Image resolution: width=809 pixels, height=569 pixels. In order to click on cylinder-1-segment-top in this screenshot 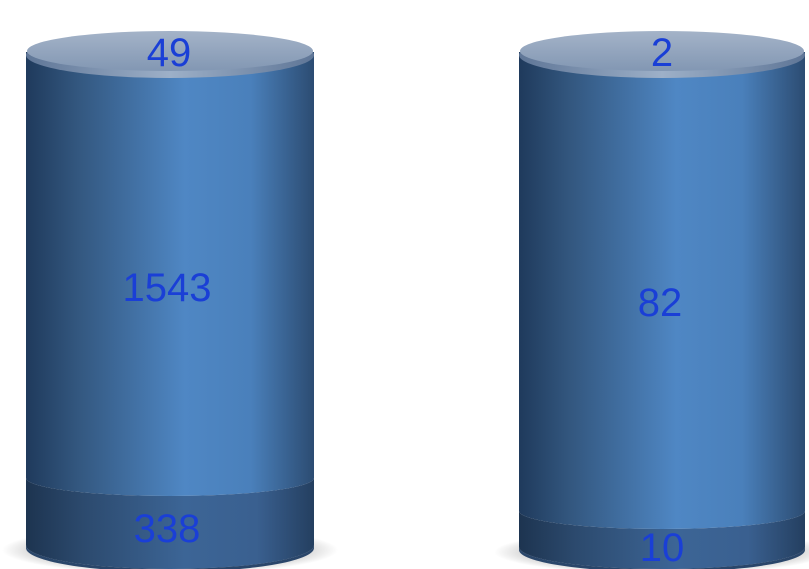, I will do `click(170, 51)`.